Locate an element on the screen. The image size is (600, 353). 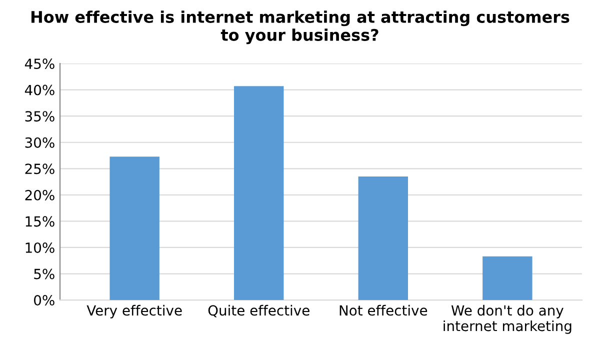
y-tick-label: 35% is located at coordinates (39, 116).